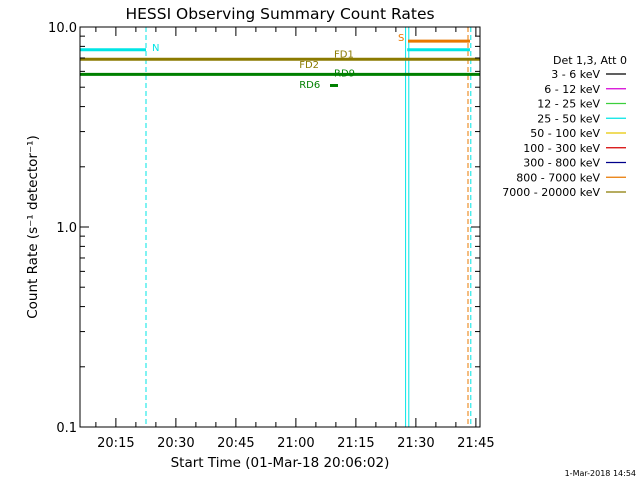  Describe the element at coordinates (115, 443) in the screenshot. I see `x-tick-label: 20:15` at that location.